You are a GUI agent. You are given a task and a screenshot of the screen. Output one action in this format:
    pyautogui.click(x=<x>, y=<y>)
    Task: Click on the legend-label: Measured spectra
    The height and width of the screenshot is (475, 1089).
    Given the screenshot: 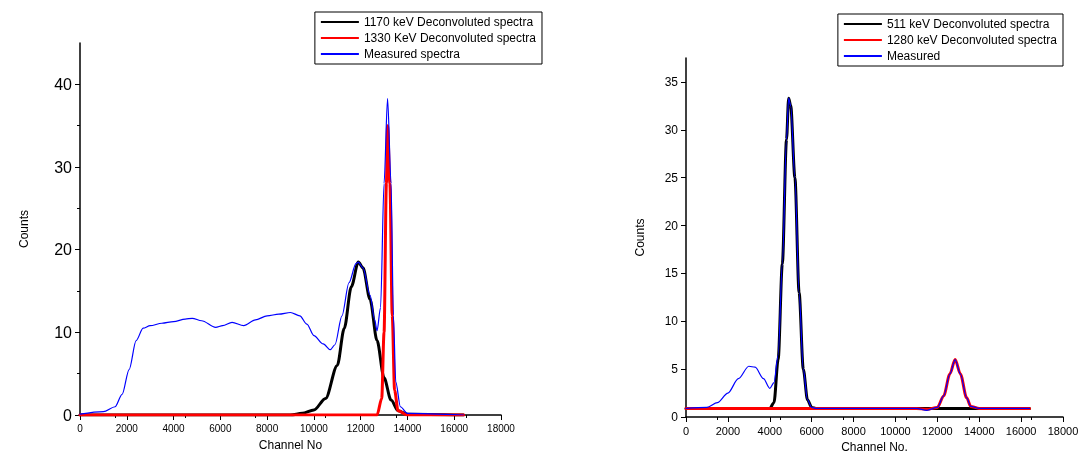 What is the action you would take?
    pyautogui.click(x=412, y=54)
    